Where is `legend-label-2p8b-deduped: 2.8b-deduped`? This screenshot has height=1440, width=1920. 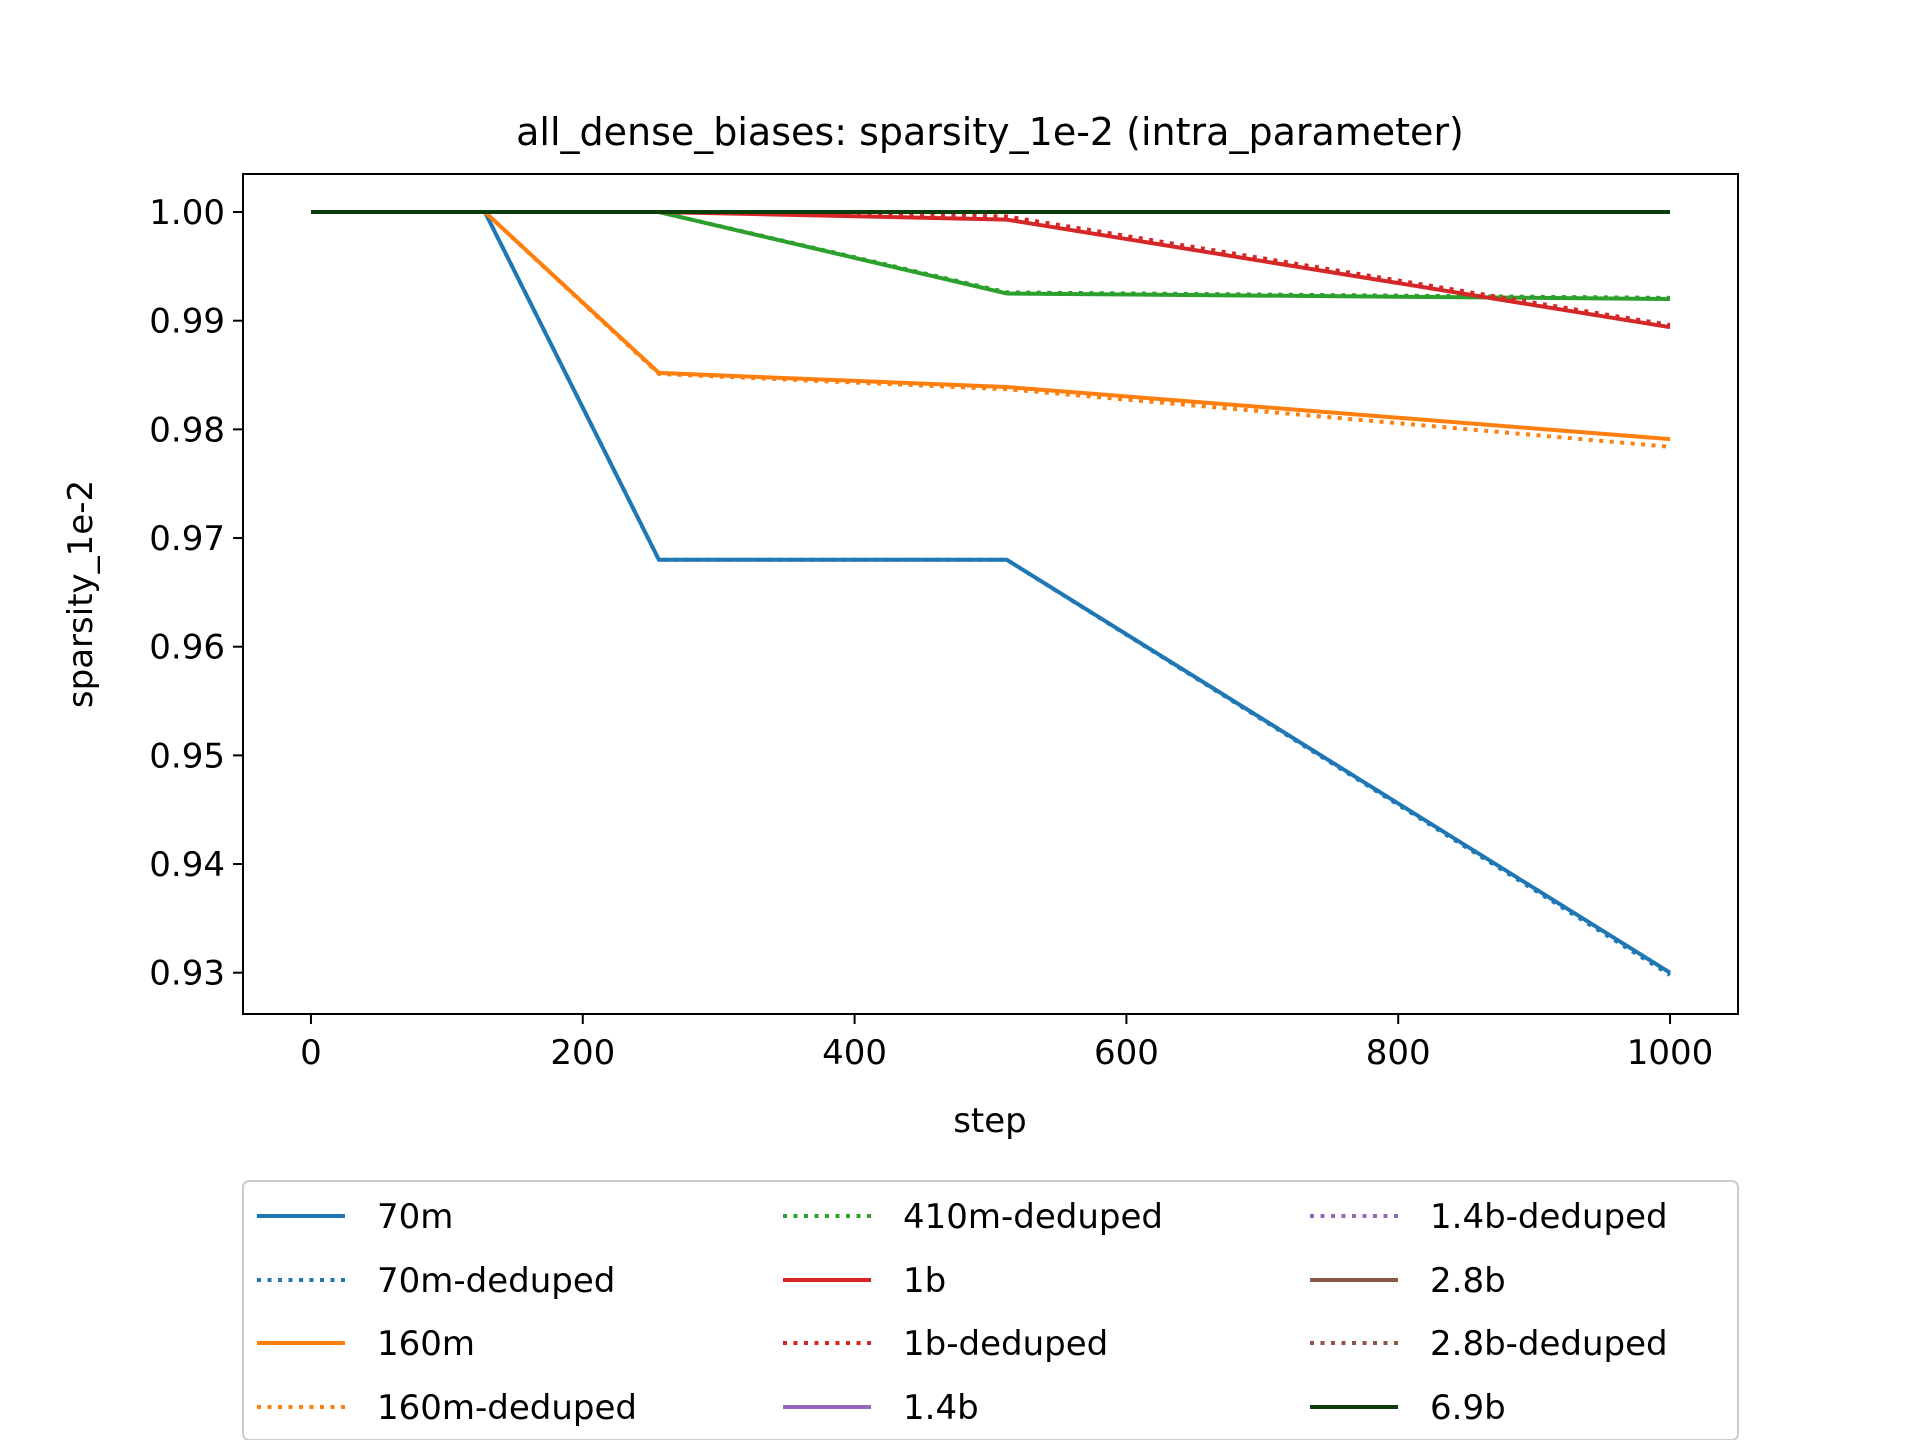
legend-label-2p8b-deduped: 2.8b-deduped is located at coordinates (1549, 1344).